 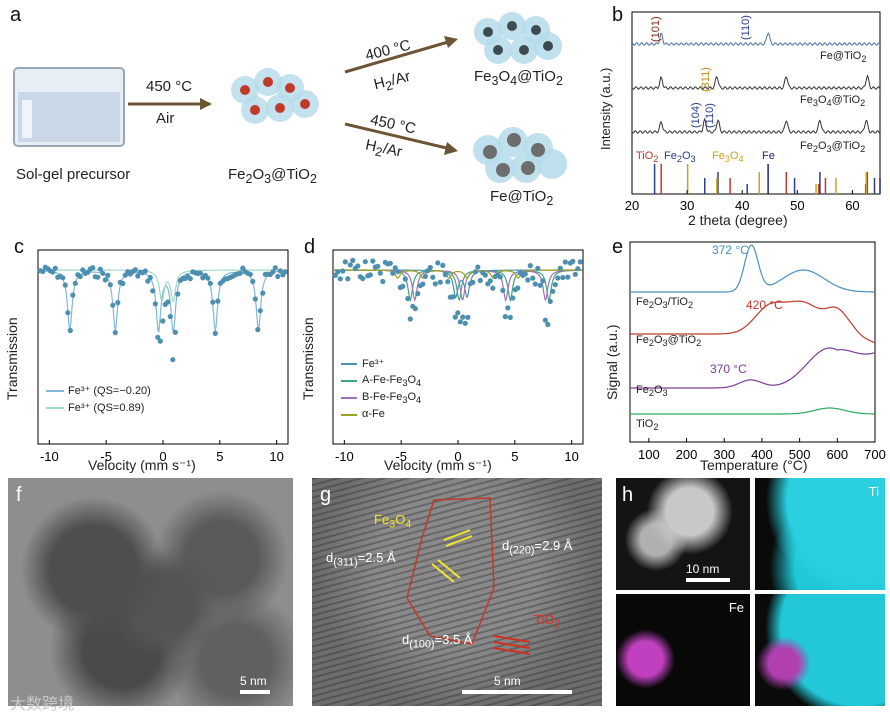 What do you see at coordinates (728, 369) in the screenshot?
I see `tpr-annot-3: 370 °C` at bounding box center [728, 369].